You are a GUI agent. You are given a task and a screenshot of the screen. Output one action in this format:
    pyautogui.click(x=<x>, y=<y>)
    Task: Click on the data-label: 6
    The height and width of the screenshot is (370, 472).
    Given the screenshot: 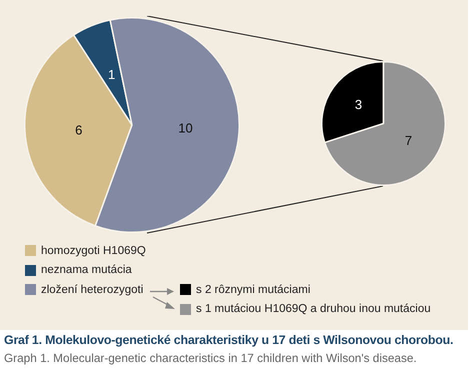 What is the action you would take?
    pyautogui.click(x=78, y=130)
    